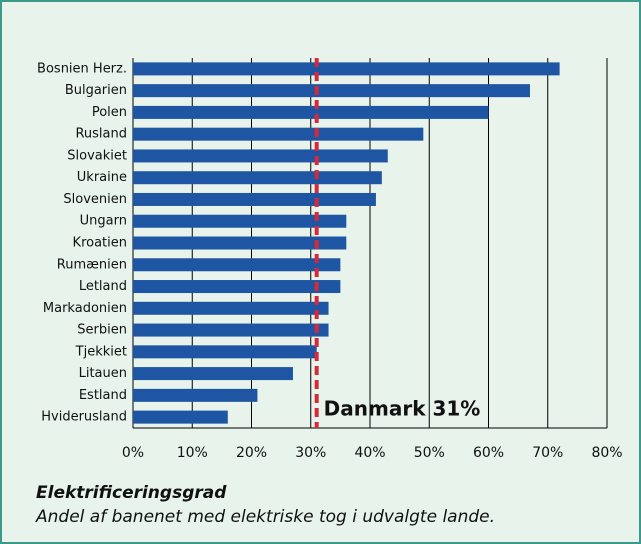 This screenshot has width=641, height=544. I want to click on x-tick-label: 80%, so click(606, 453).